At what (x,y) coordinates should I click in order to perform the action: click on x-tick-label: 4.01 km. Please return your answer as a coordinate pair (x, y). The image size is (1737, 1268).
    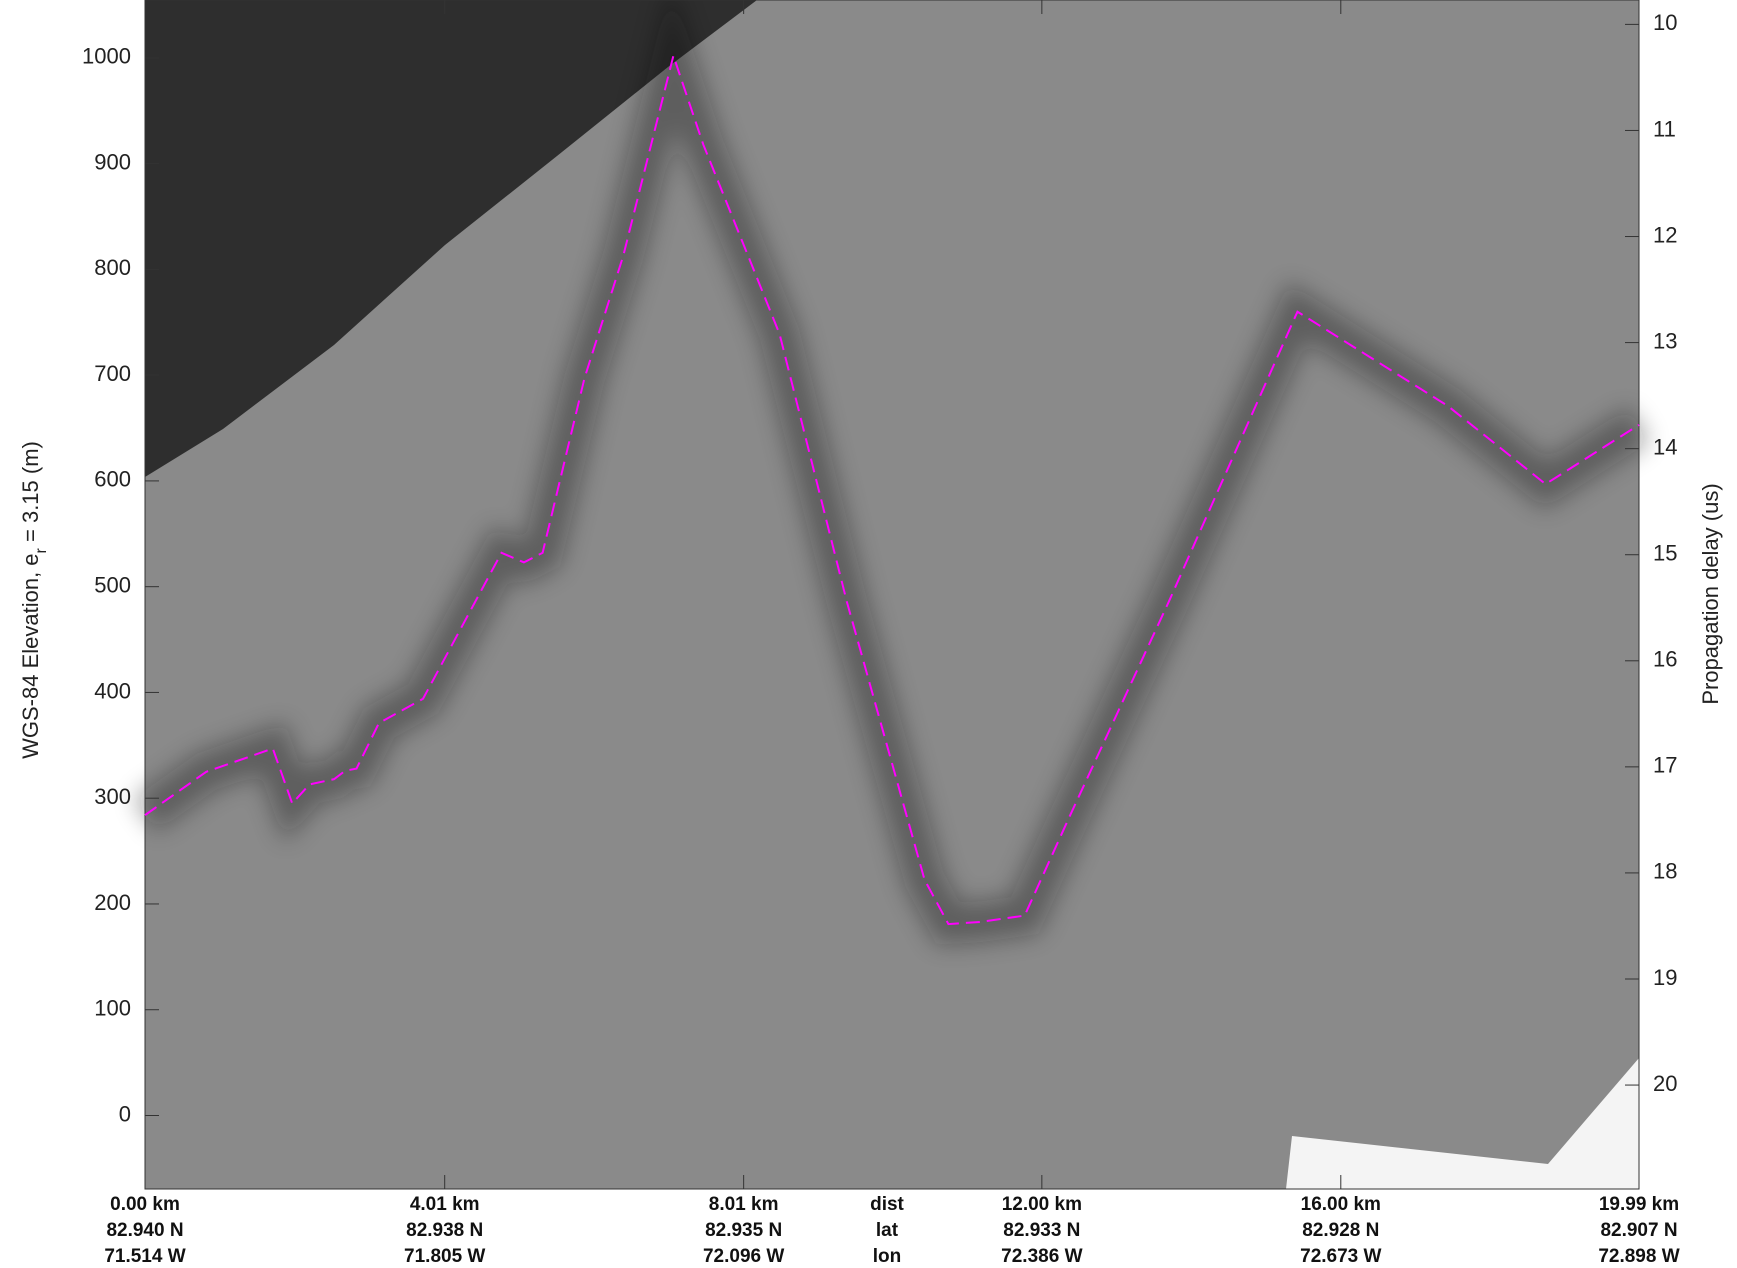
    Looking at the image, I should click on (445, 1204).